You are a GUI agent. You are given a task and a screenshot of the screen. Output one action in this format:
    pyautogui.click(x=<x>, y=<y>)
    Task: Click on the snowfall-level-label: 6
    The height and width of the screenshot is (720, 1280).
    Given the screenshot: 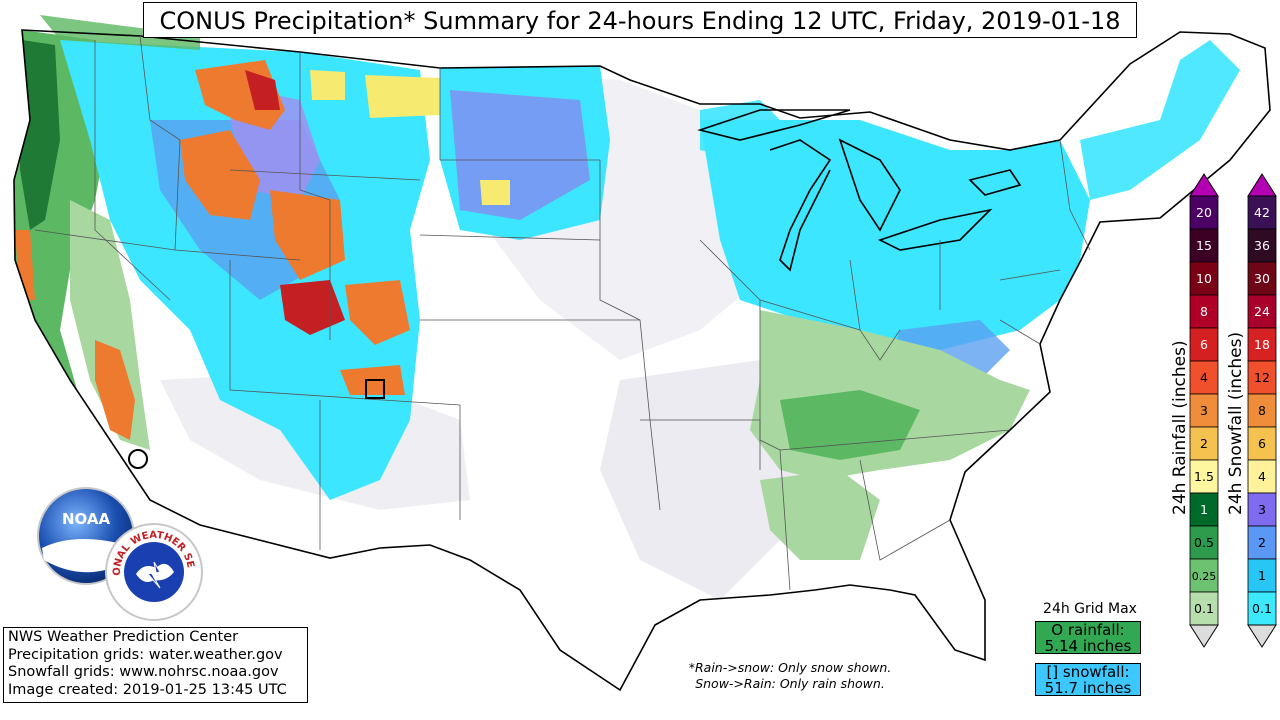 What is the action you would take?
    pyautogui.click(x=1262, y=443)
    